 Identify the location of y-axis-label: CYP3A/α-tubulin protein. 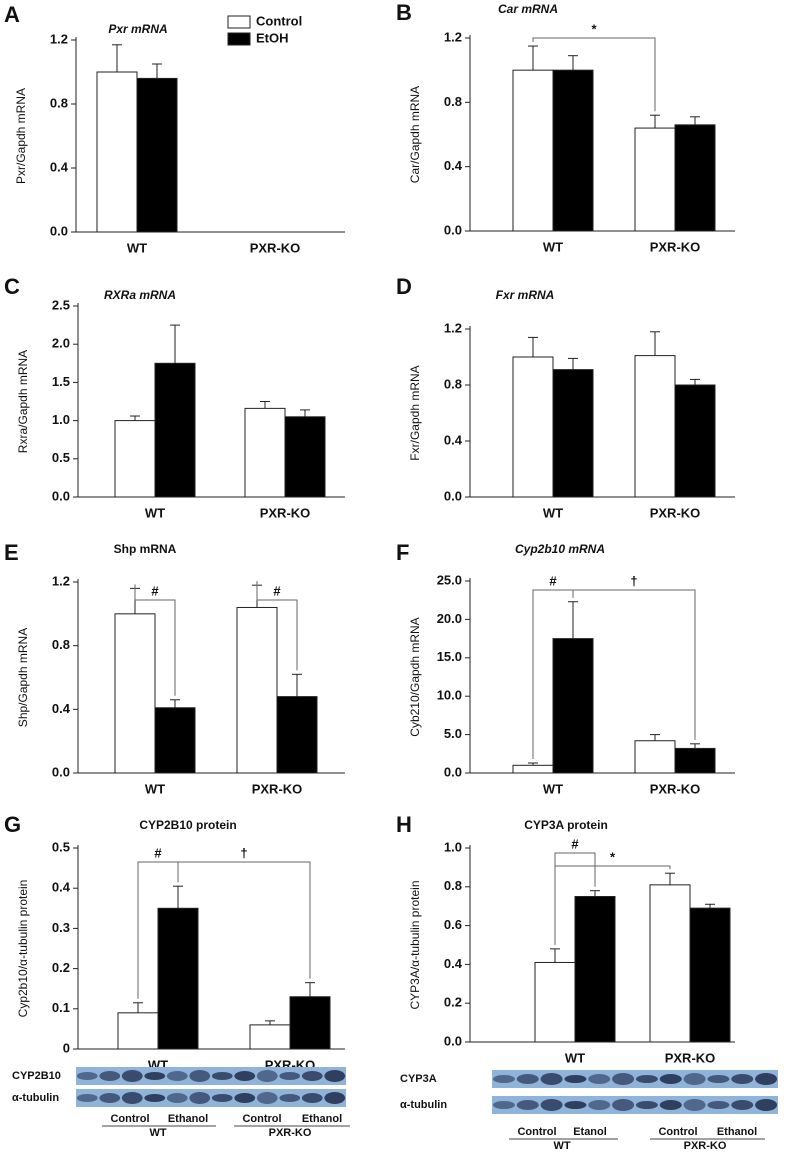
(415, 944).